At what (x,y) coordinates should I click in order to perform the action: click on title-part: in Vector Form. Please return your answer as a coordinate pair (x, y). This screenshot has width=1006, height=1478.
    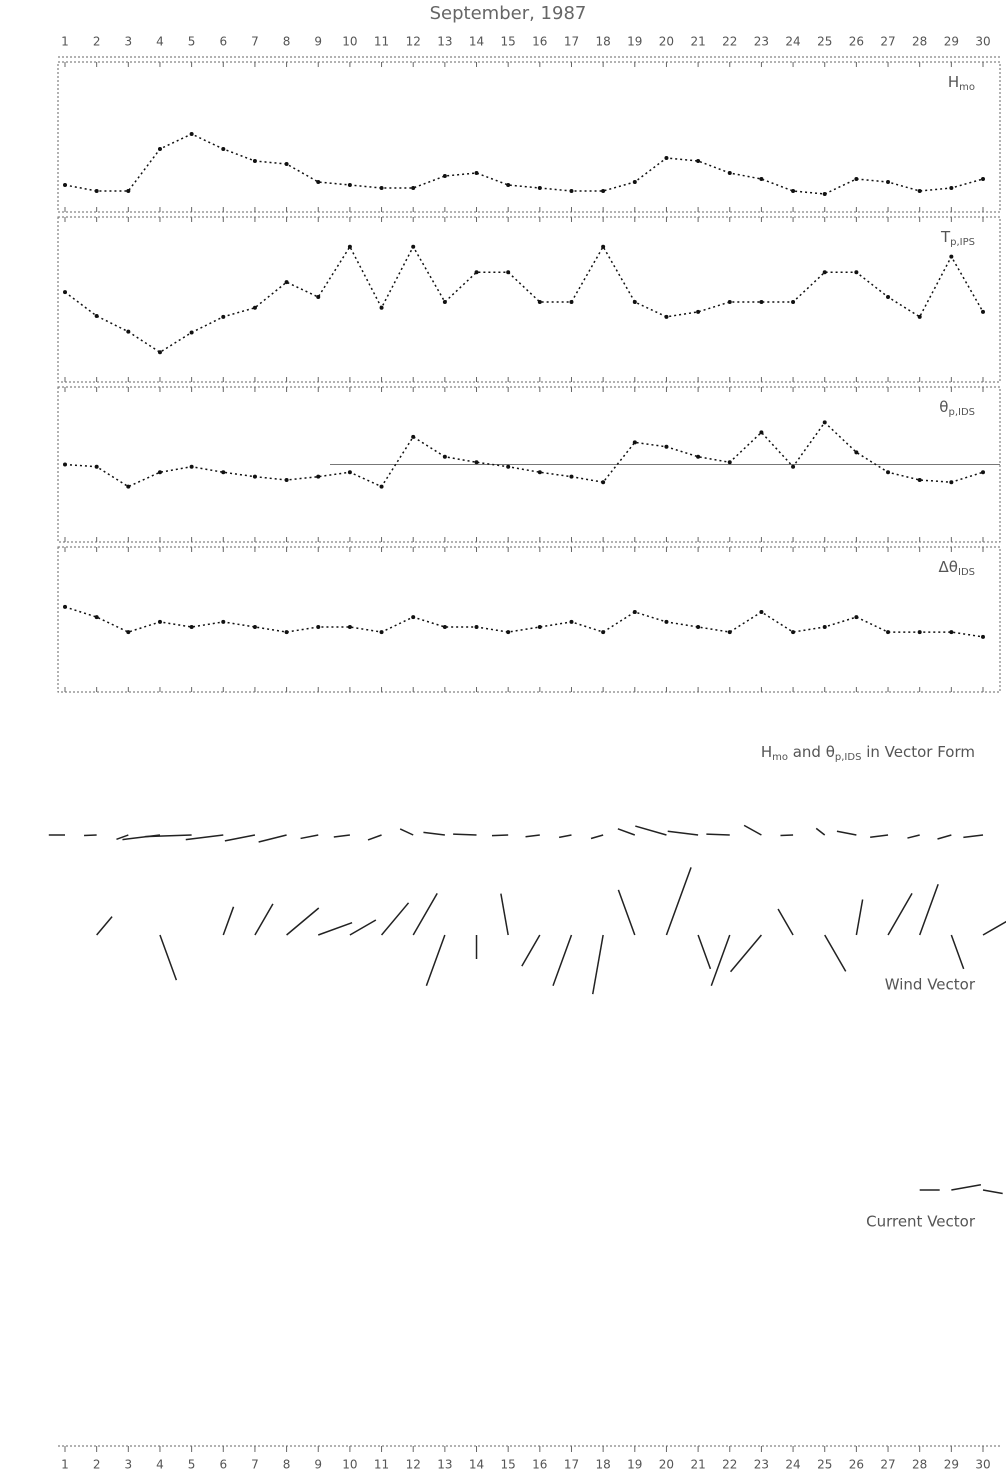
    Looking at the image, I should click on (918, 752).